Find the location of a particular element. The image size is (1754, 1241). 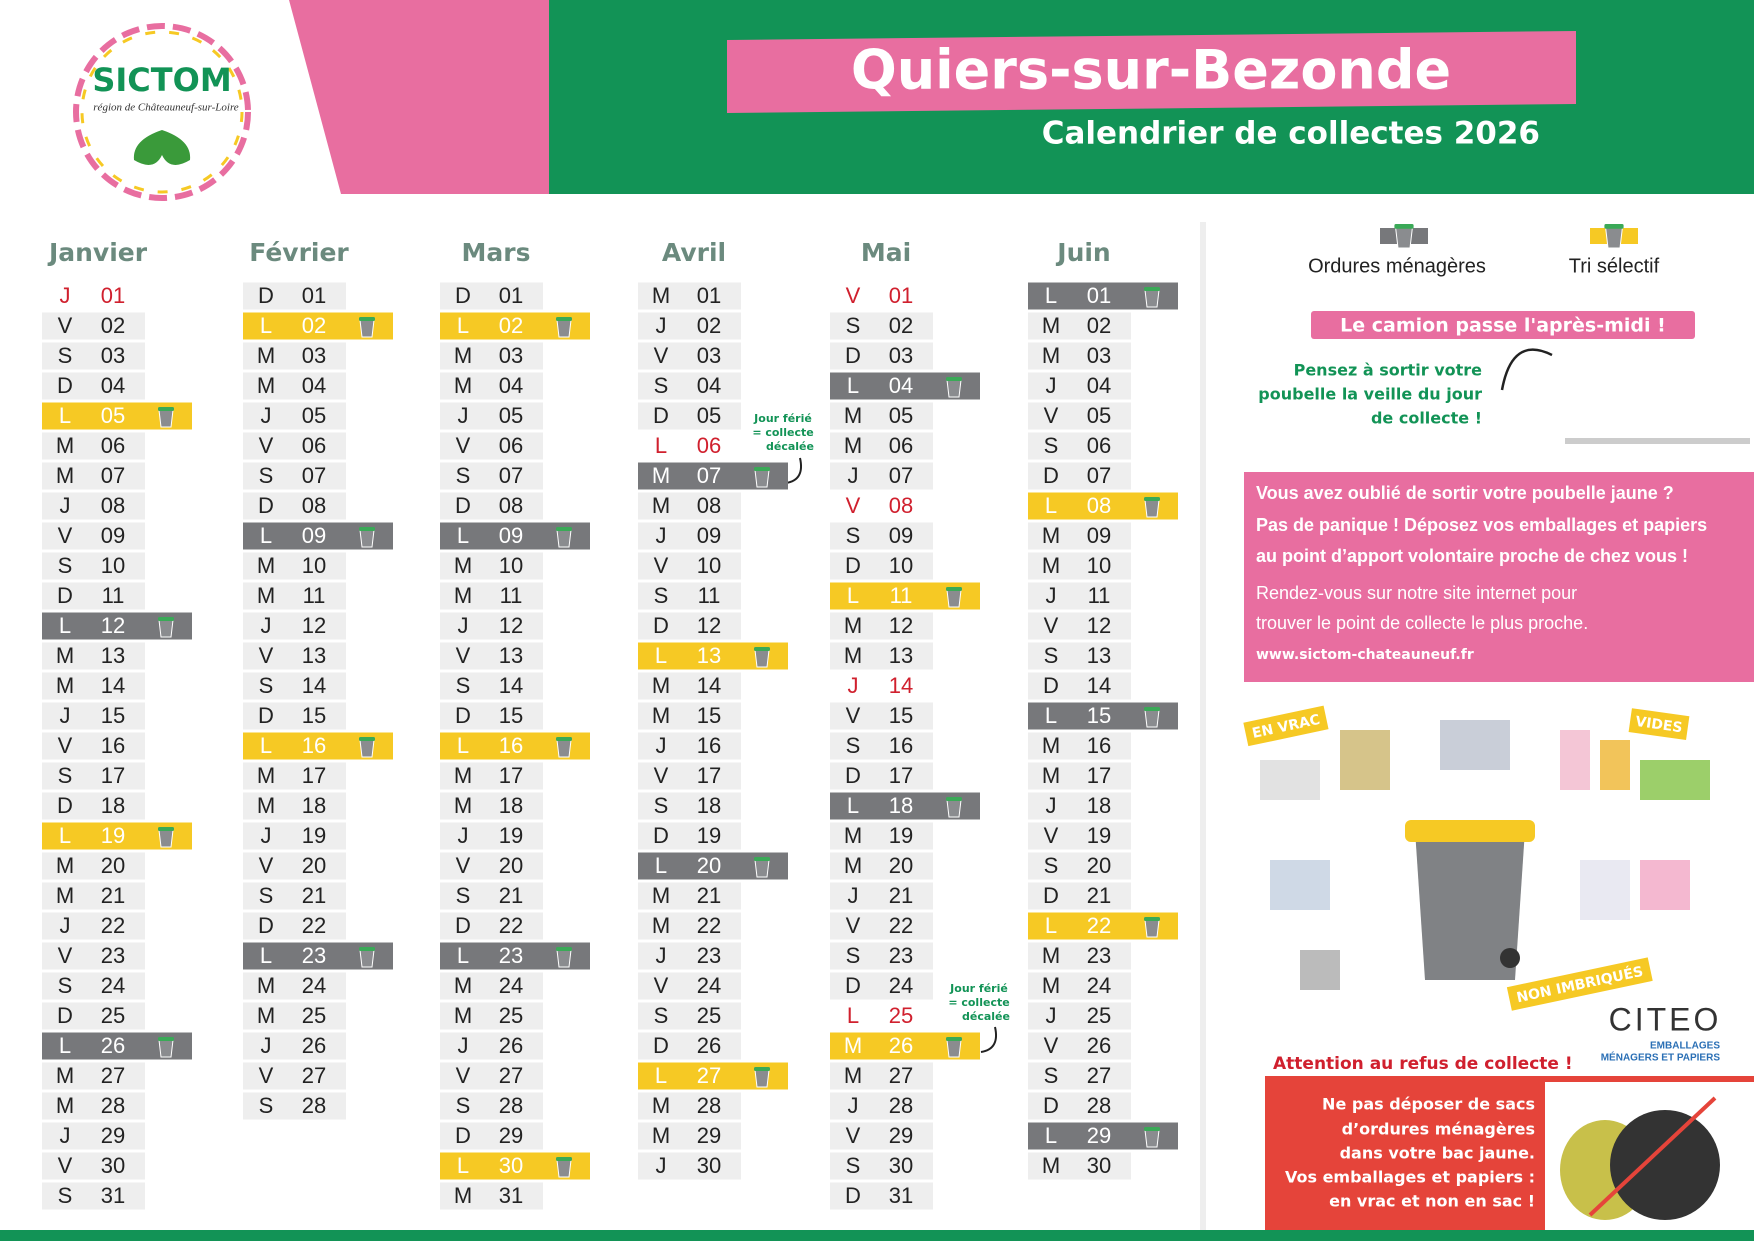

day-number: 03 is located at coordinates (113, 355).